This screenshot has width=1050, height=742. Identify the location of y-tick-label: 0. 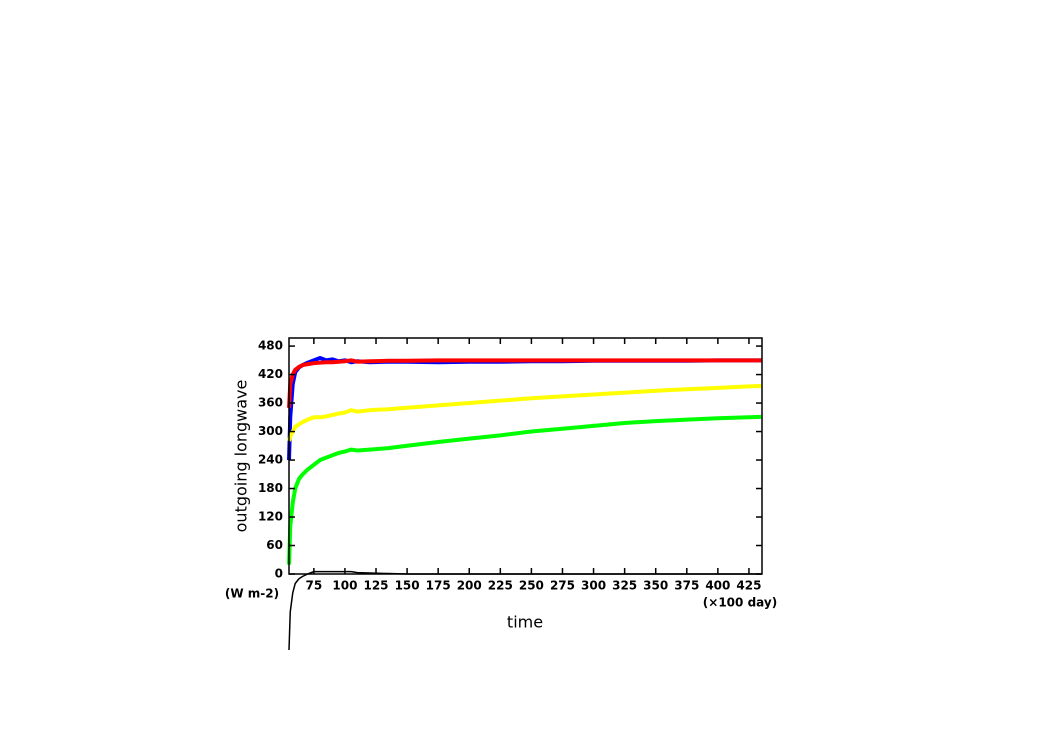
(279, 574).